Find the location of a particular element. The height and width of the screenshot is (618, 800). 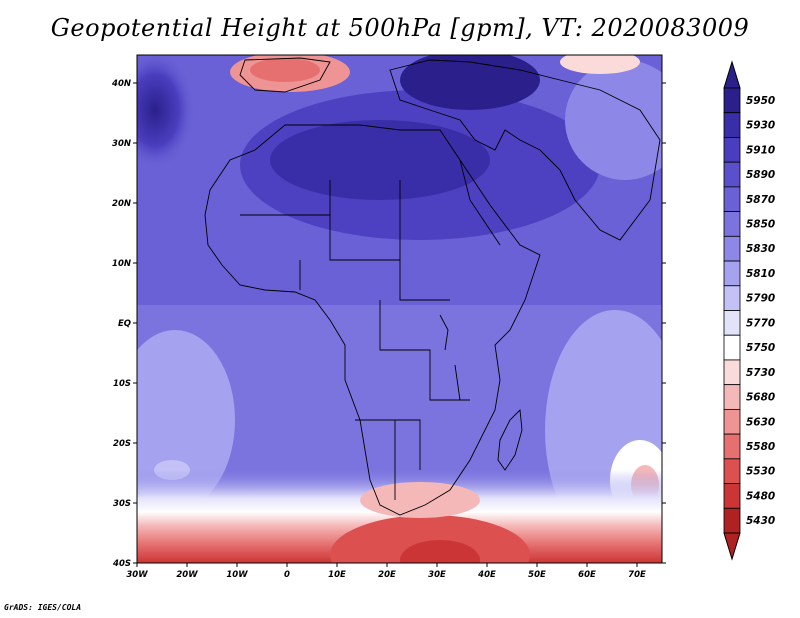

colorbar-label: 5790 is located at coordinates (760, 299).